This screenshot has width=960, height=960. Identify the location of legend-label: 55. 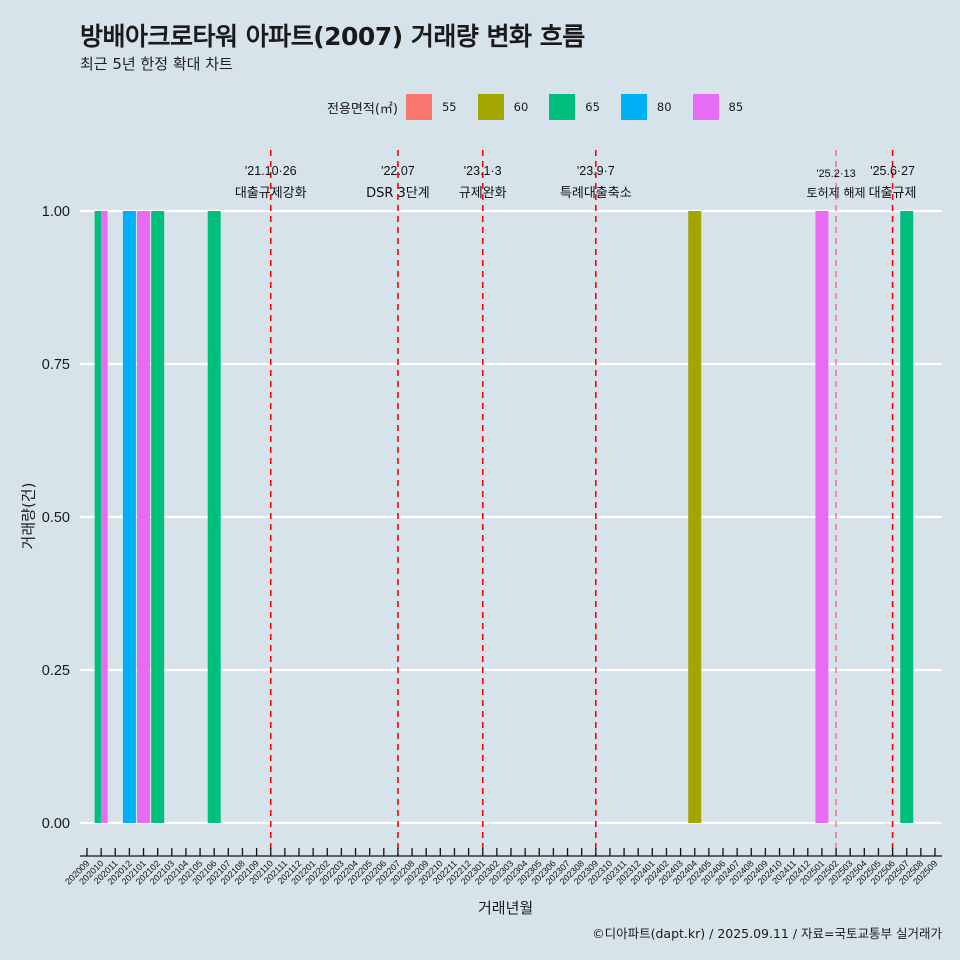
(449, 107).